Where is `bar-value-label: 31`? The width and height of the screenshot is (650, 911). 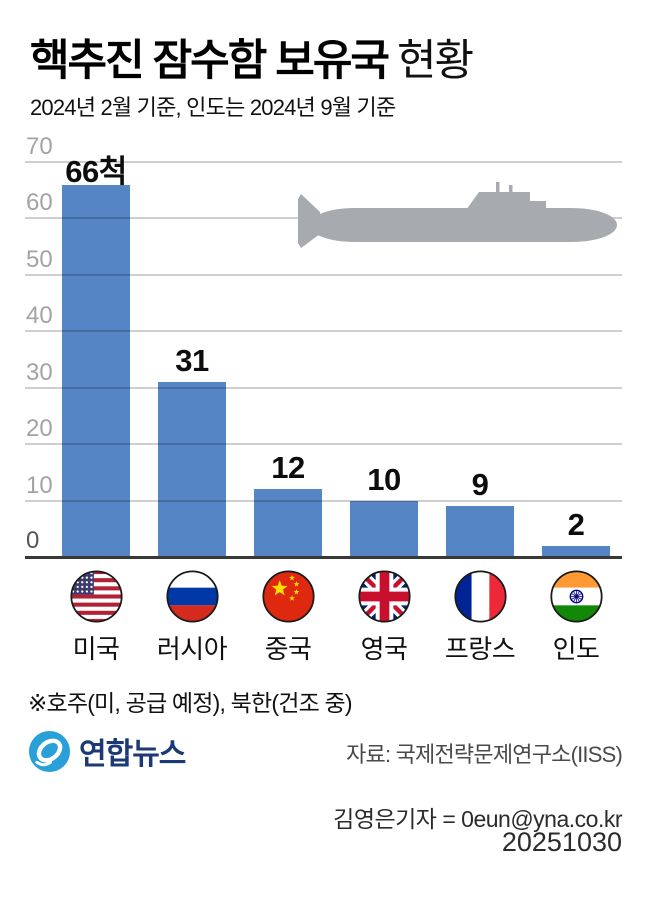 bar-value-label: 31 is located at coordinates (192, 361).